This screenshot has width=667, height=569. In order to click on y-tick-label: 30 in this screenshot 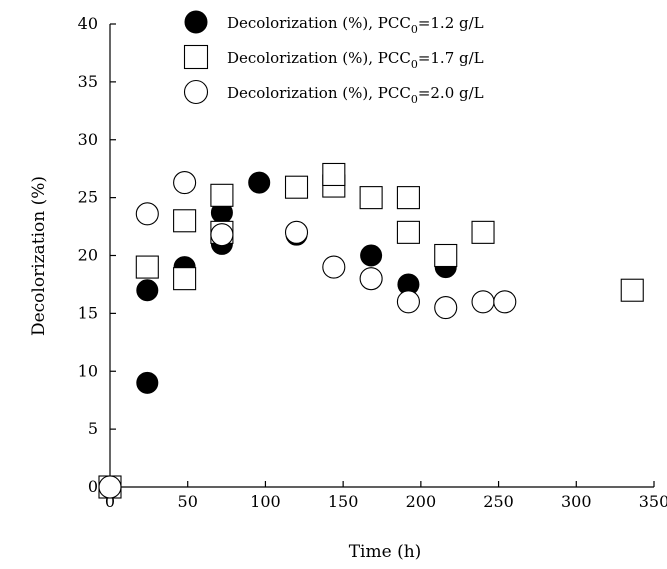, I will do `click(88, 139)`.